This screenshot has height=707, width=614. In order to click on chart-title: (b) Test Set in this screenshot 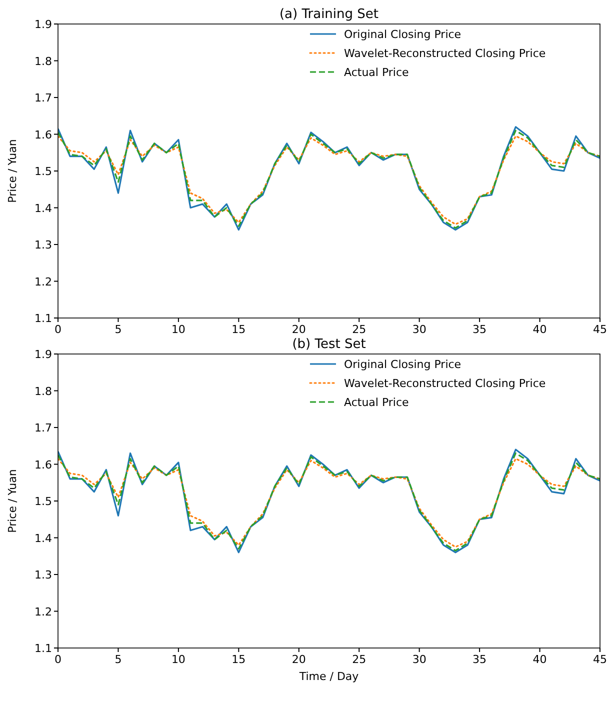, I will do `click(329, 344)`.